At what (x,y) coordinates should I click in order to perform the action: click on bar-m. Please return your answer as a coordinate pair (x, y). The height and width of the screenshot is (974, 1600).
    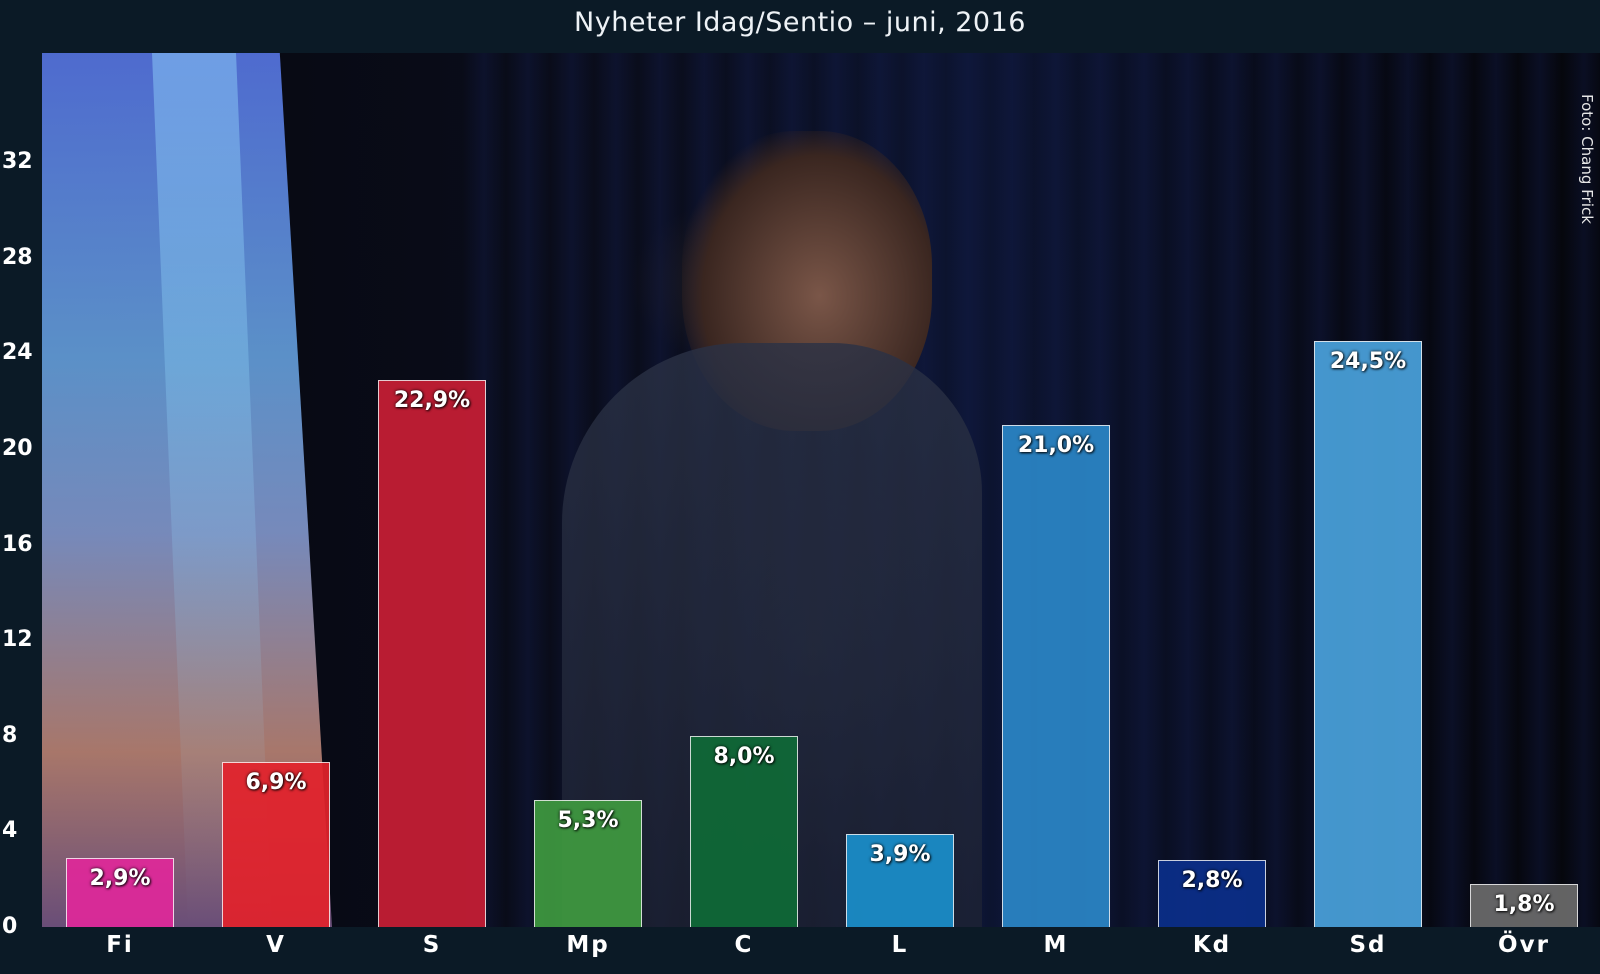
    Looking at the image, I should click on (1056, 676).